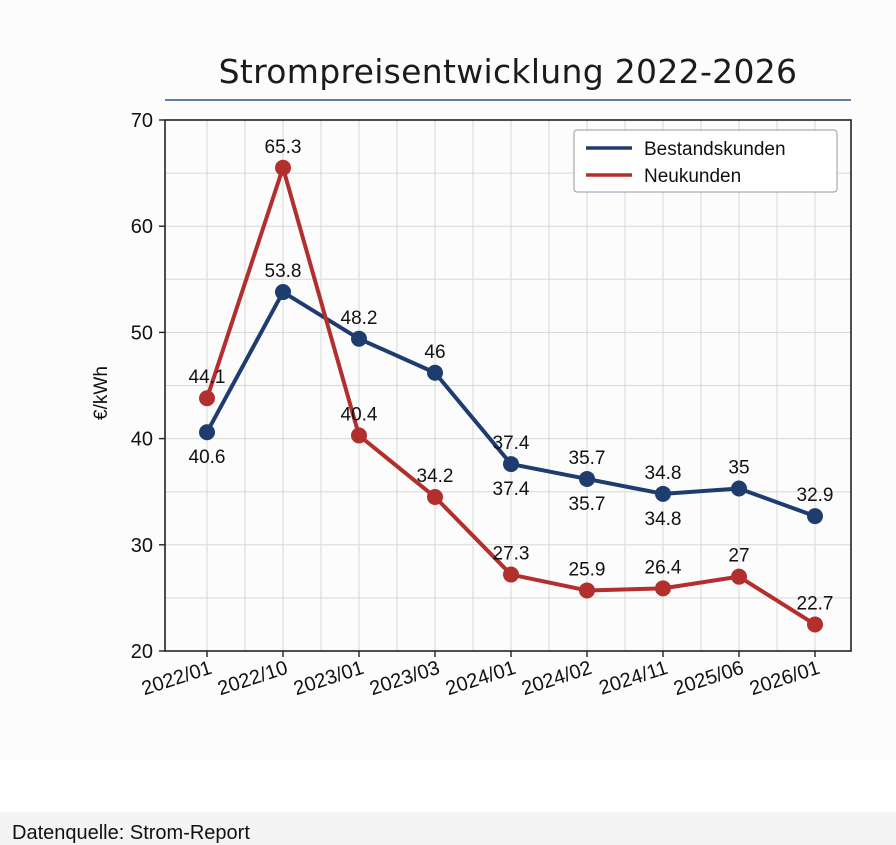 This screenshot has width=896, height=845. Describe the element at coordinates (508, 71) in the screenshot. I see `chart-title: Strompreisentwicklung 2022-2026` at that location.